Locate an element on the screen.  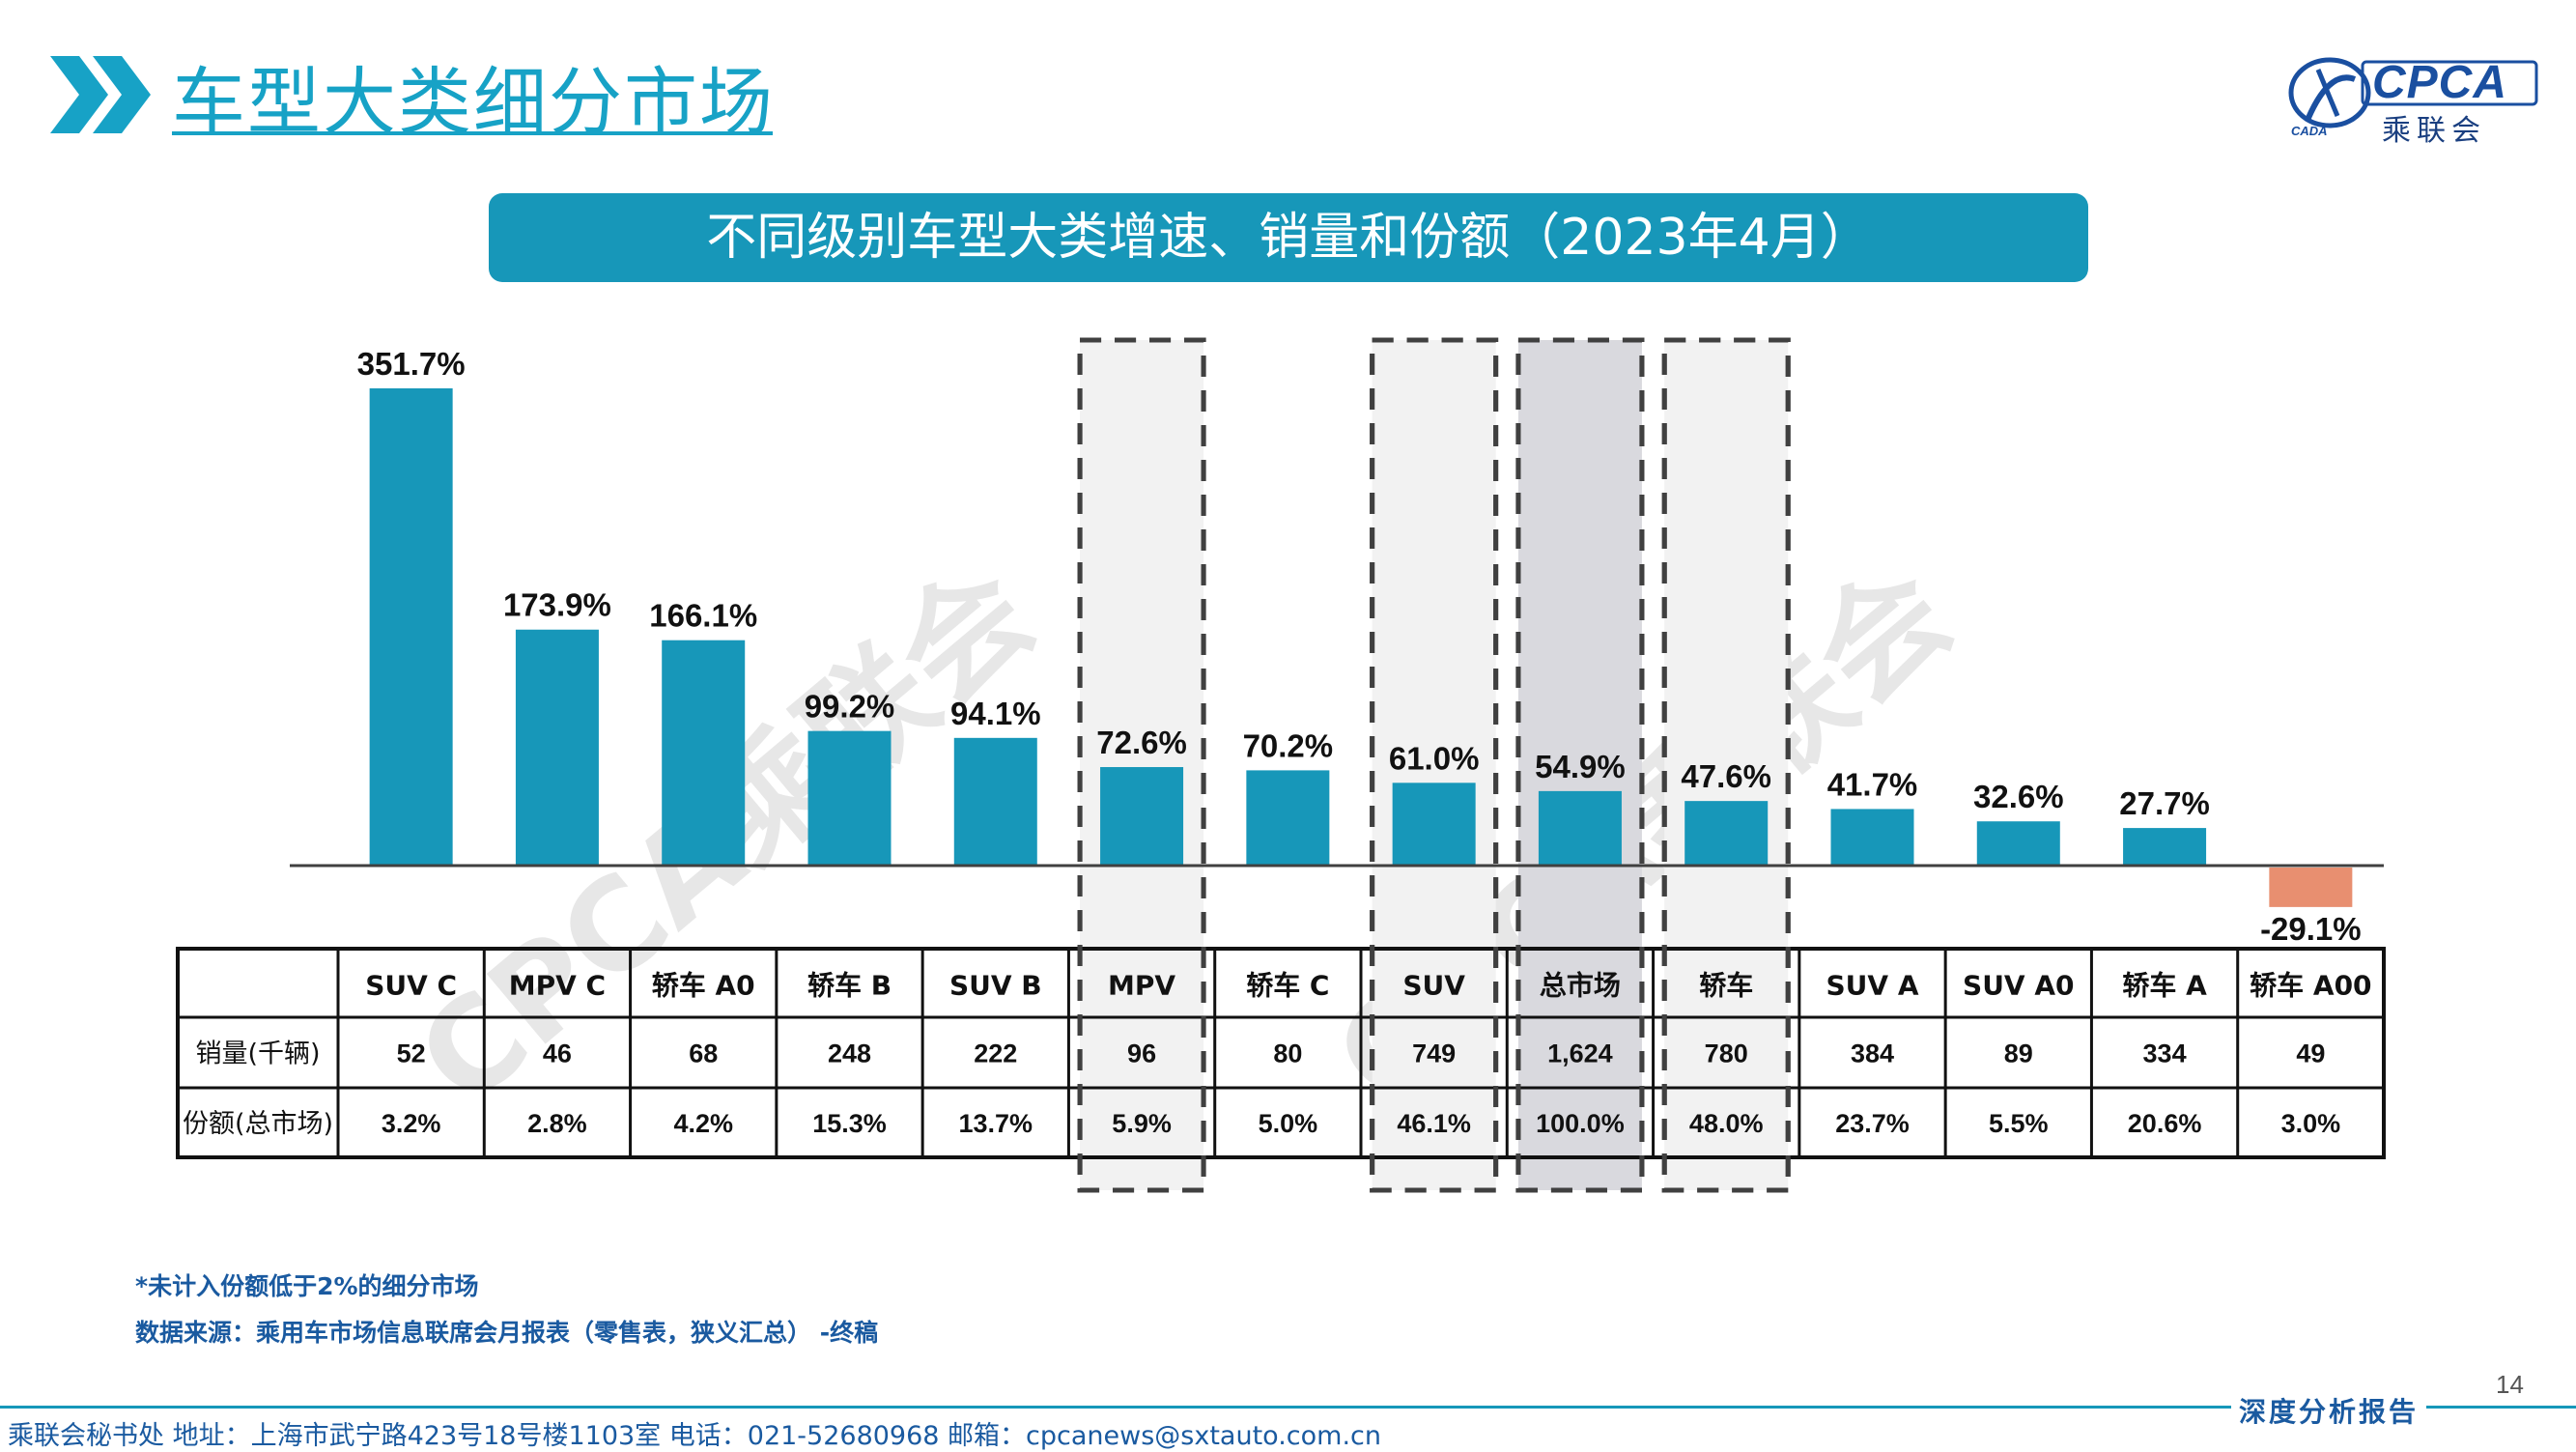
table-cell: 68 is located at coordinates (703, 1053).